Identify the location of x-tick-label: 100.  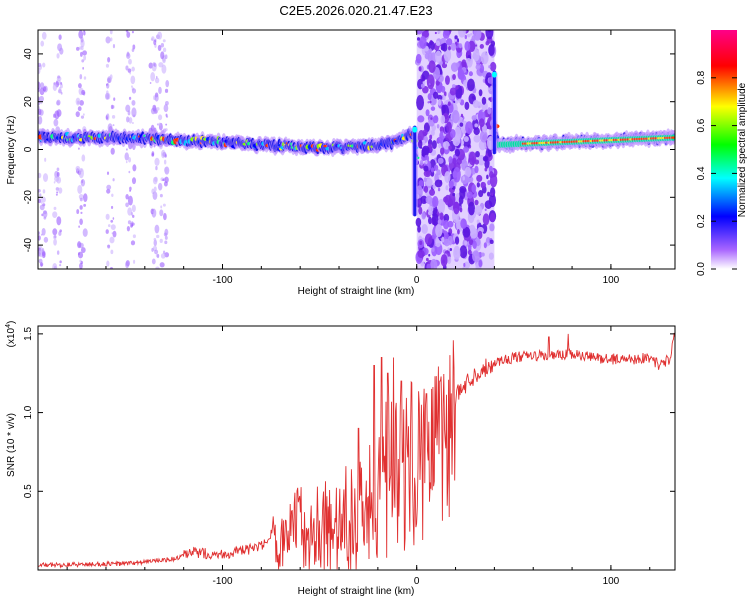
(611, 581).